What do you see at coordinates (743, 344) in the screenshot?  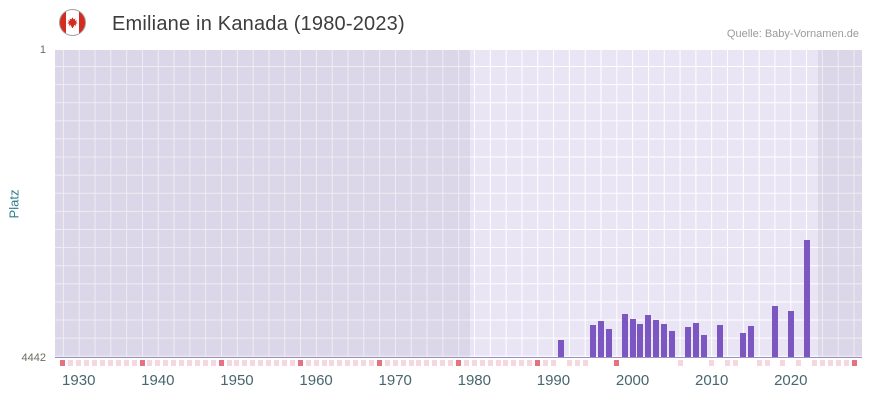 I see `bar-2014` at bounding box center [743, 344].